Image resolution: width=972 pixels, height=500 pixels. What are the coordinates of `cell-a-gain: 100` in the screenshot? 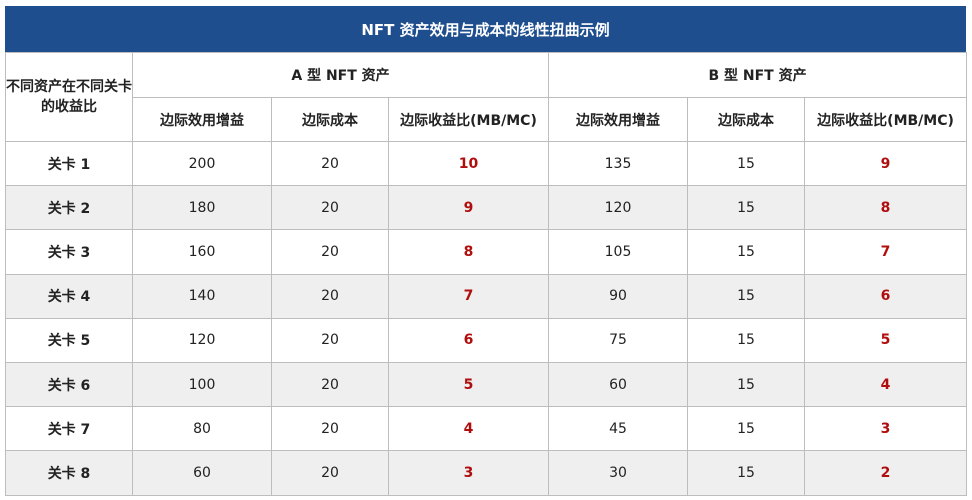 It's located at (202, 384).